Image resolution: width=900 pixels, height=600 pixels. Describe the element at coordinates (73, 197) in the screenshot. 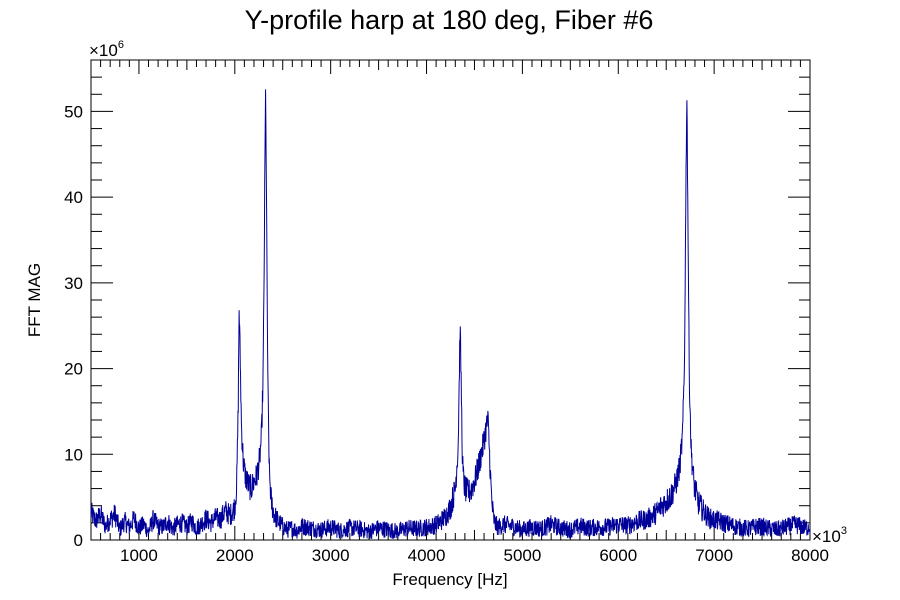

I see `y-tick-label: 40` at that location.